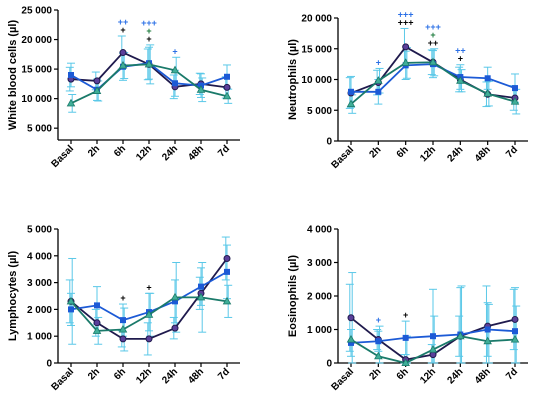 The height and width of the screenshot is (402, 550). I want to click on y-axis-label: Lymphocytes (µl), so click(13, 296).